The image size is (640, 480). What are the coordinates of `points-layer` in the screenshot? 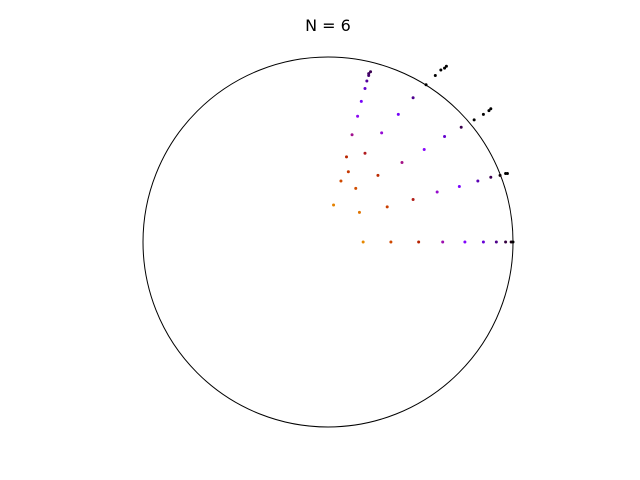 It's located at (423, 154).